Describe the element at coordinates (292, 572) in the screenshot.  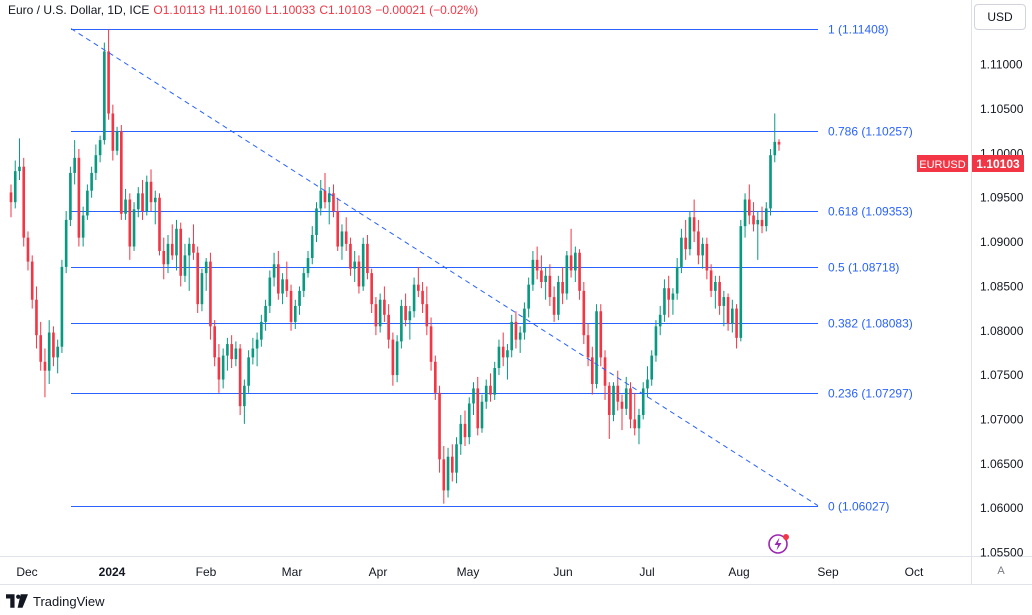
I see `x-tick-label: Mar` at that location.